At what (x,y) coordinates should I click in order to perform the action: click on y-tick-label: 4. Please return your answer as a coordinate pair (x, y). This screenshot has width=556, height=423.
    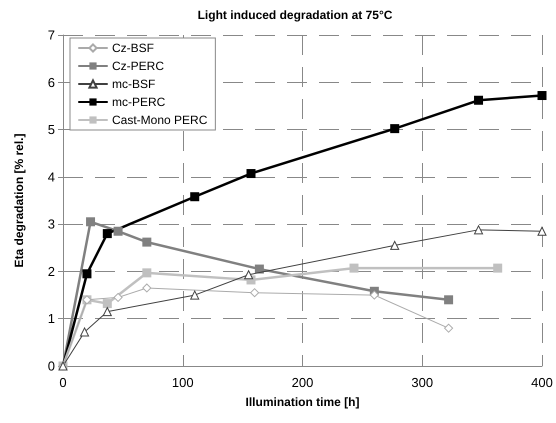
    Looking at the image, I should click on (51, 176).